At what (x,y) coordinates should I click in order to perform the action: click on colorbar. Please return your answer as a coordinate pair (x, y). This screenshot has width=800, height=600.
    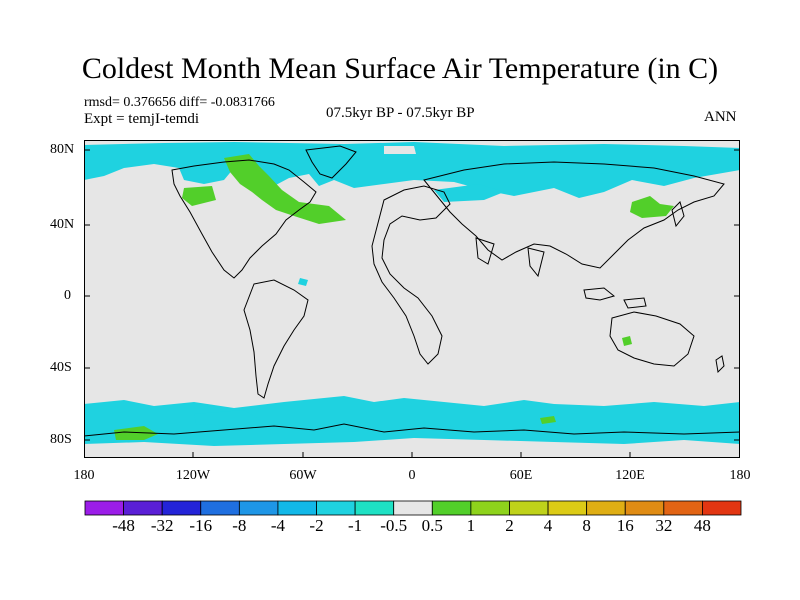
    Looking at the image, I should click on (413, 508).